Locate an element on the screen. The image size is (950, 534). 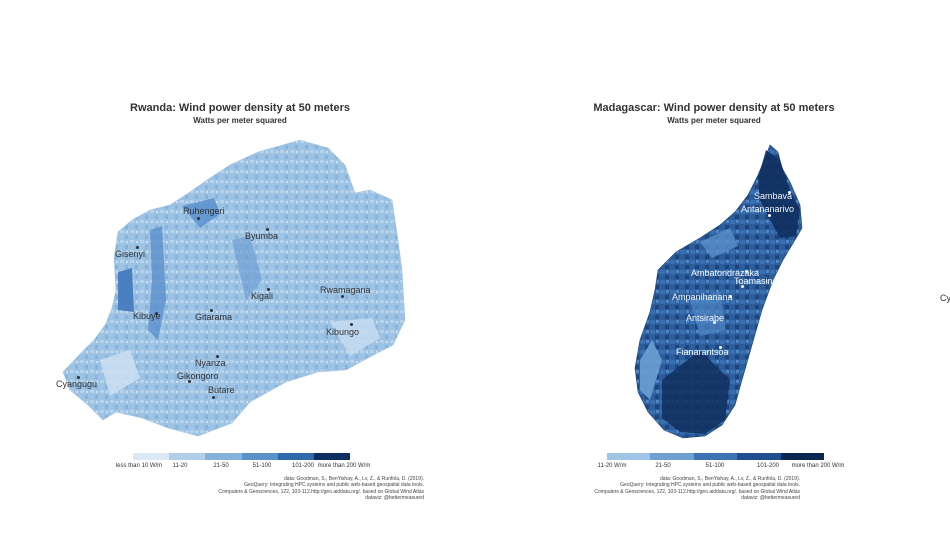
city-toamasina: Toamasina is located at coordinates (756, 281).